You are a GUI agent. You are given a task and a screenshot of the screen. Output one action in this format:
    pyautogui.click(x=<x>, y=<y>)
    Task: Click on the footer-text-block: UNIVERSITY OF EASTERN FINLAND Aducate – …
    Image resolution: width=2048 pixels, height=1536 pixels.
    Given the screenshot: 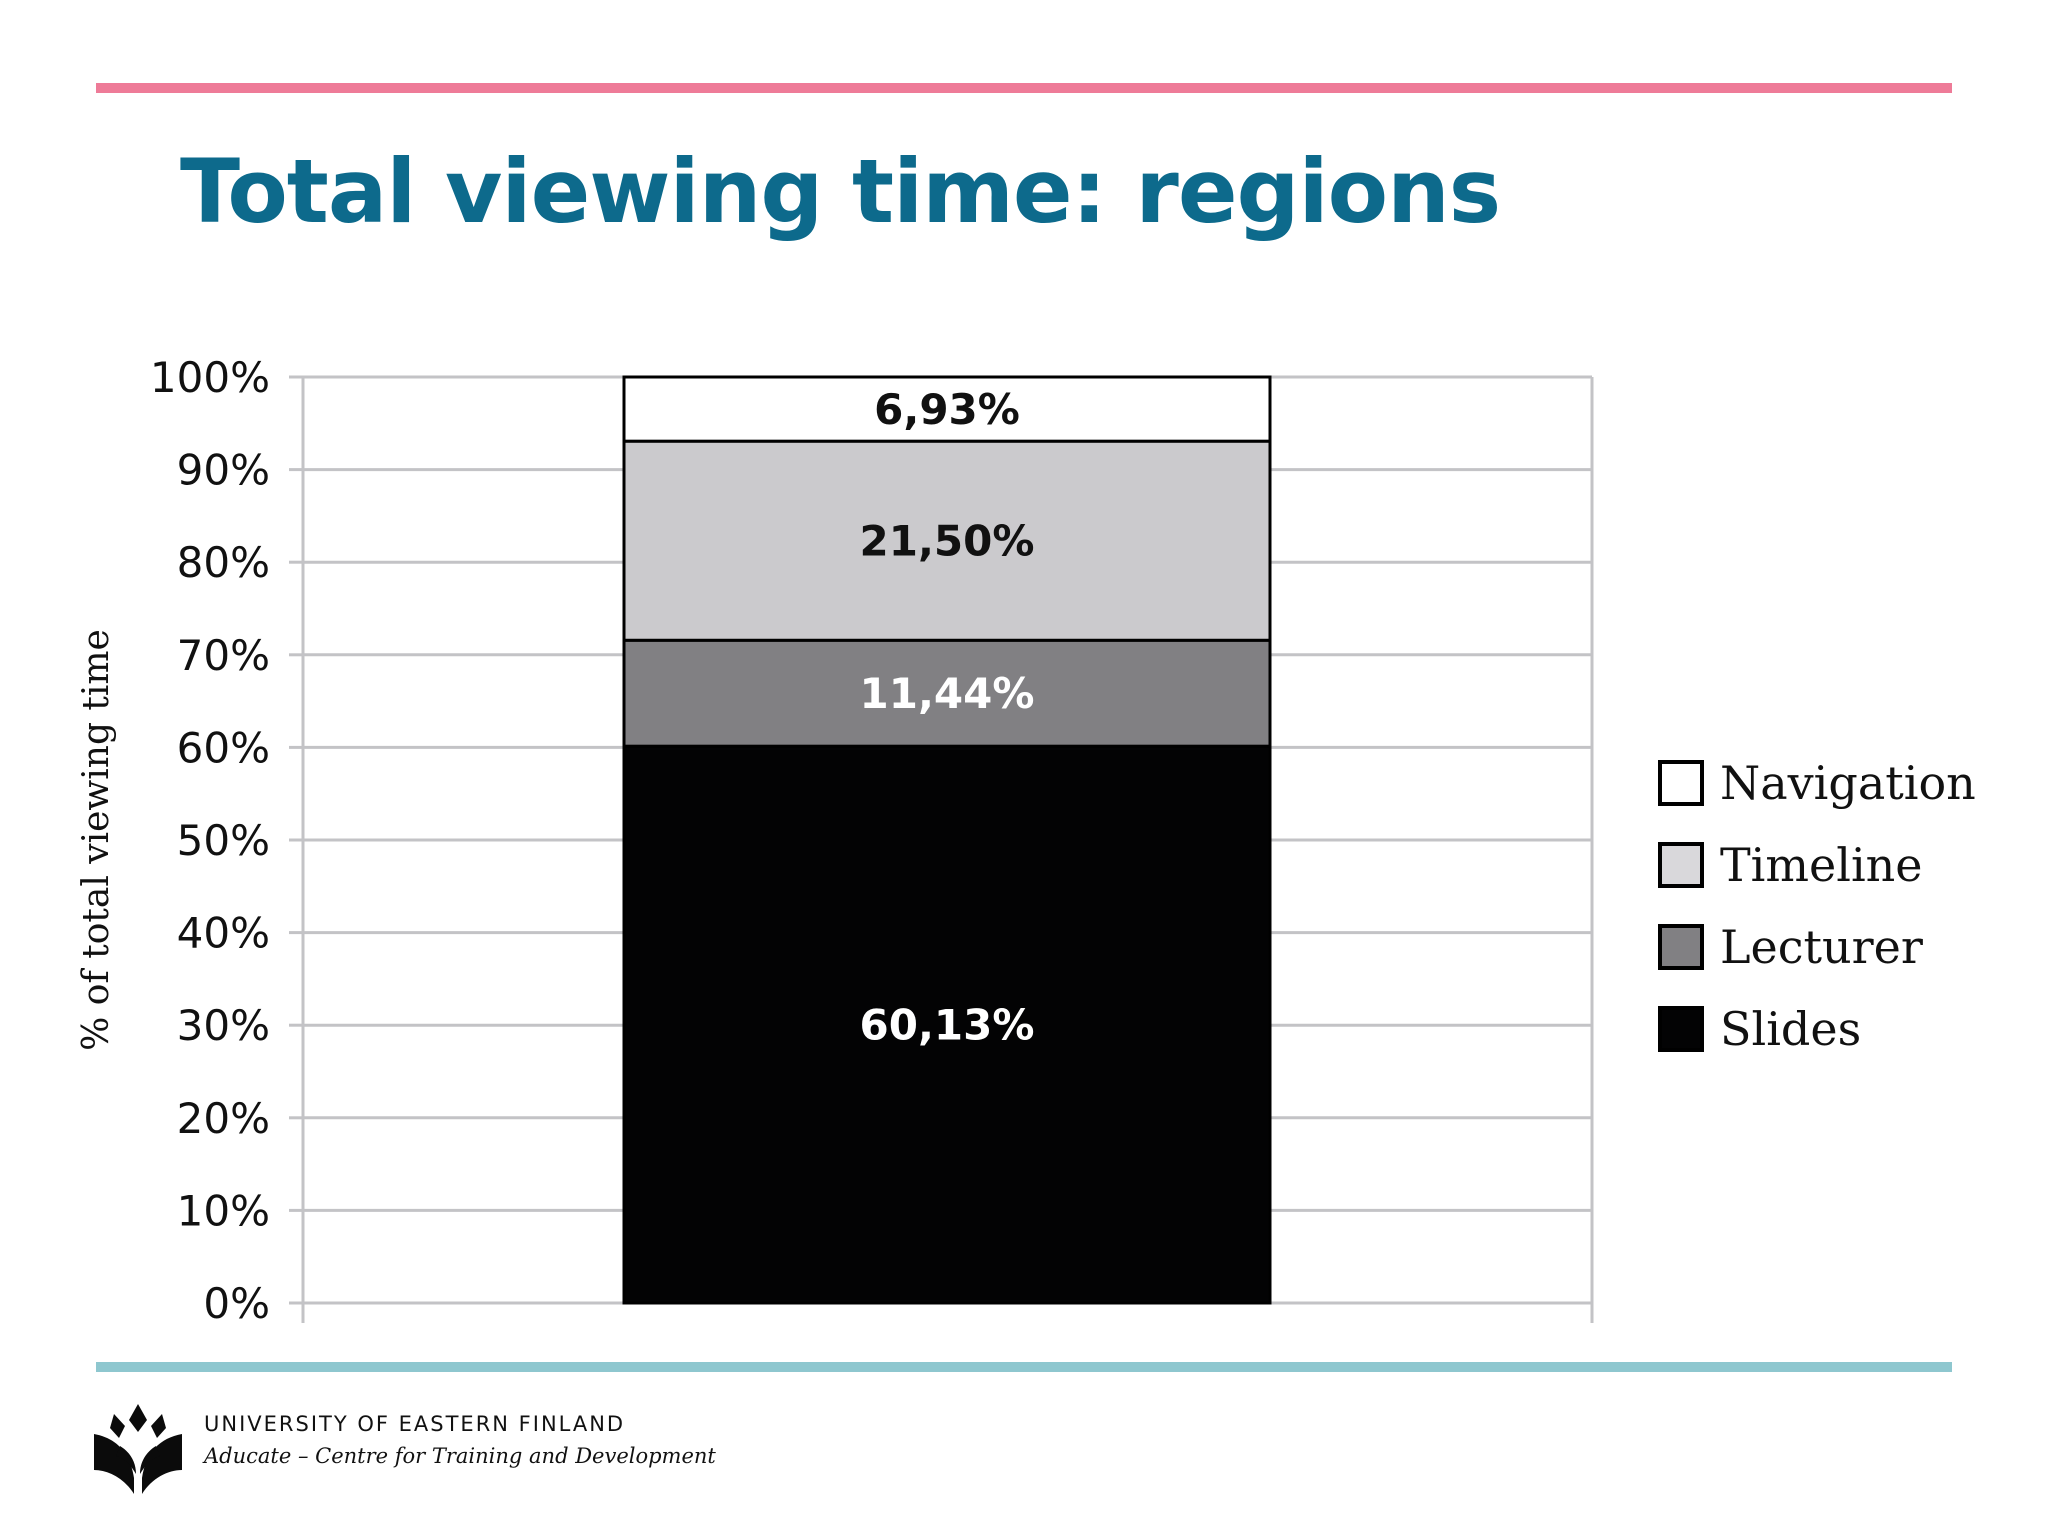 What is the action you would take?
    pyautogui.click(x=460, y=1440)
    